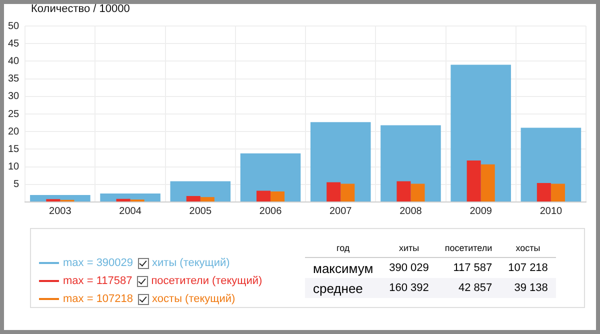 Image resolution: width=600 pixels, height=334 pixels. I want to click on x-tick-label: 2010, so click(551, 211).